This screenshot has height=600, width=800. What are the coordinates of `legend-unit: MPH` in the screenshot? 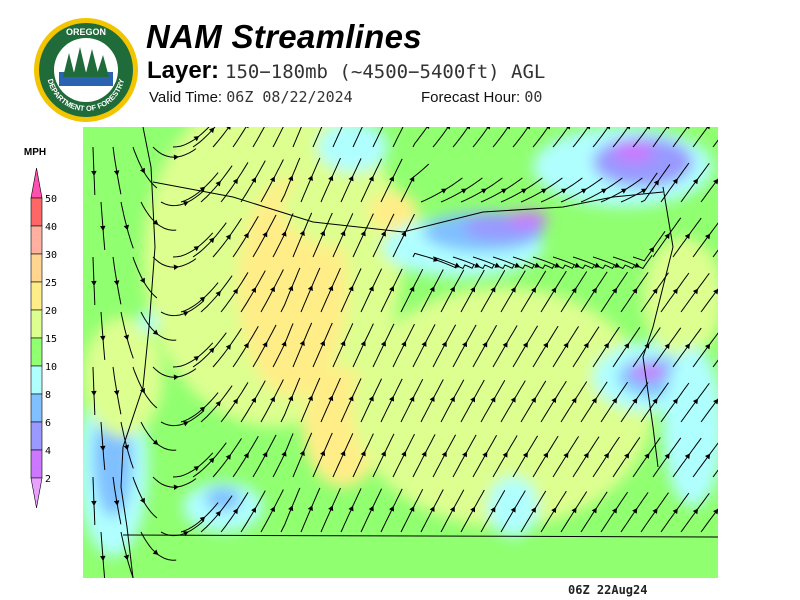 It's located at (35, 152).